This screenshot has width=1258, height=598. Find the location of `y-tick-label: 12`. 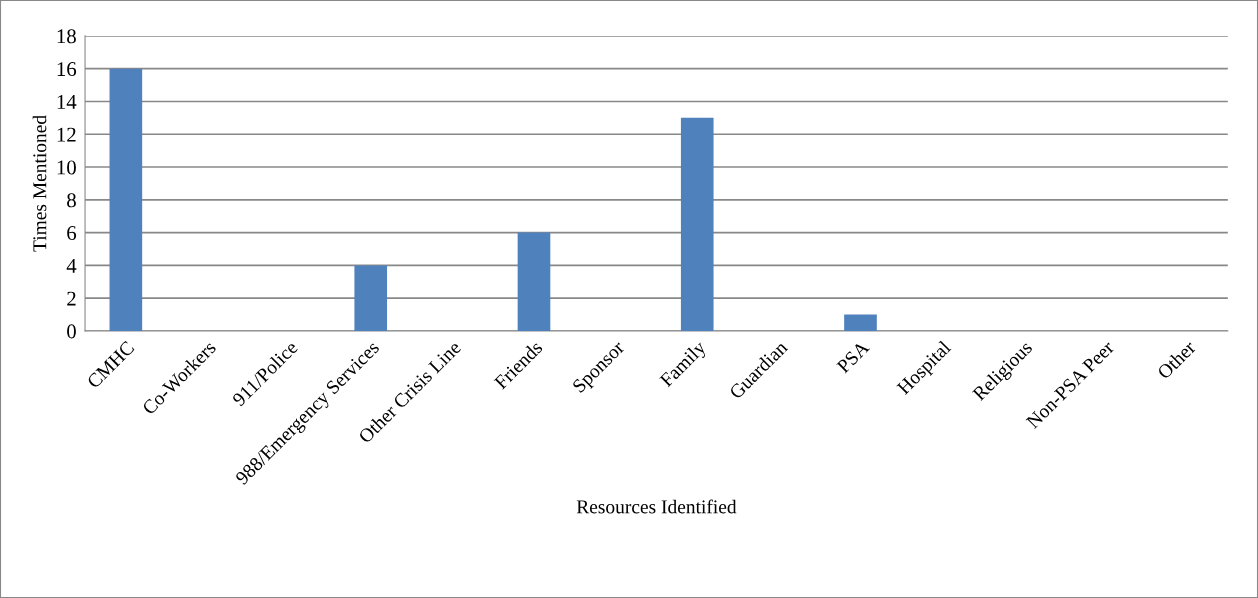

y-tick-label: 12 is located at coordinates (66, 134).